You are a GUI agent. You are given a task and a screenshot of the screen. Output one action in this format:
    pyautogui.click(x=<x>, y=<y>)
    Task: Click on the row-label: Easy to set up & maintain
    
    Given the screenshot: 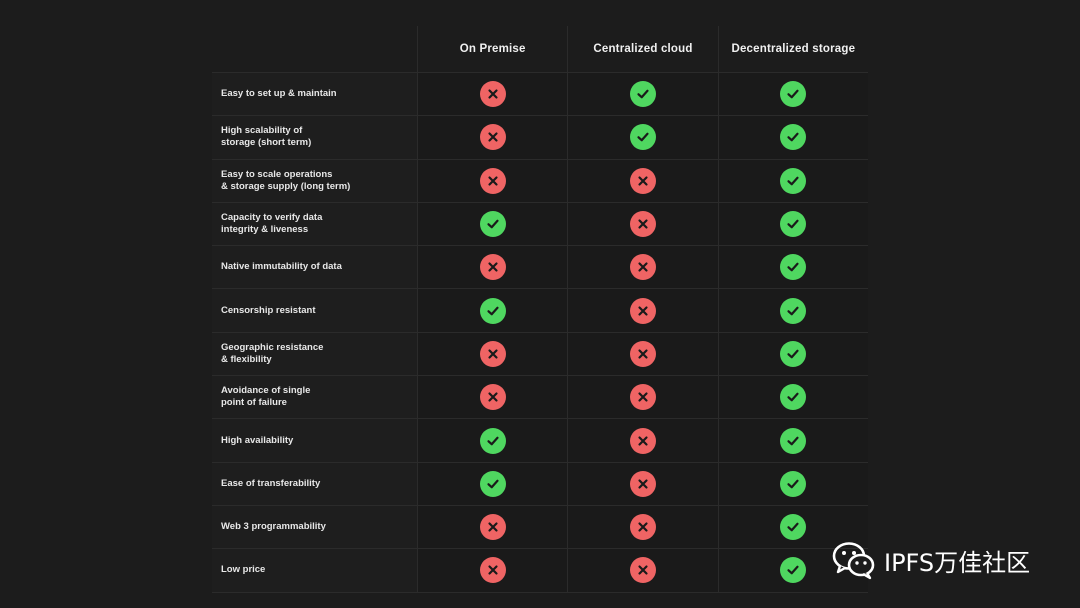 What is the action you would take?
    pyautogui.click(x=279, y=94)
    